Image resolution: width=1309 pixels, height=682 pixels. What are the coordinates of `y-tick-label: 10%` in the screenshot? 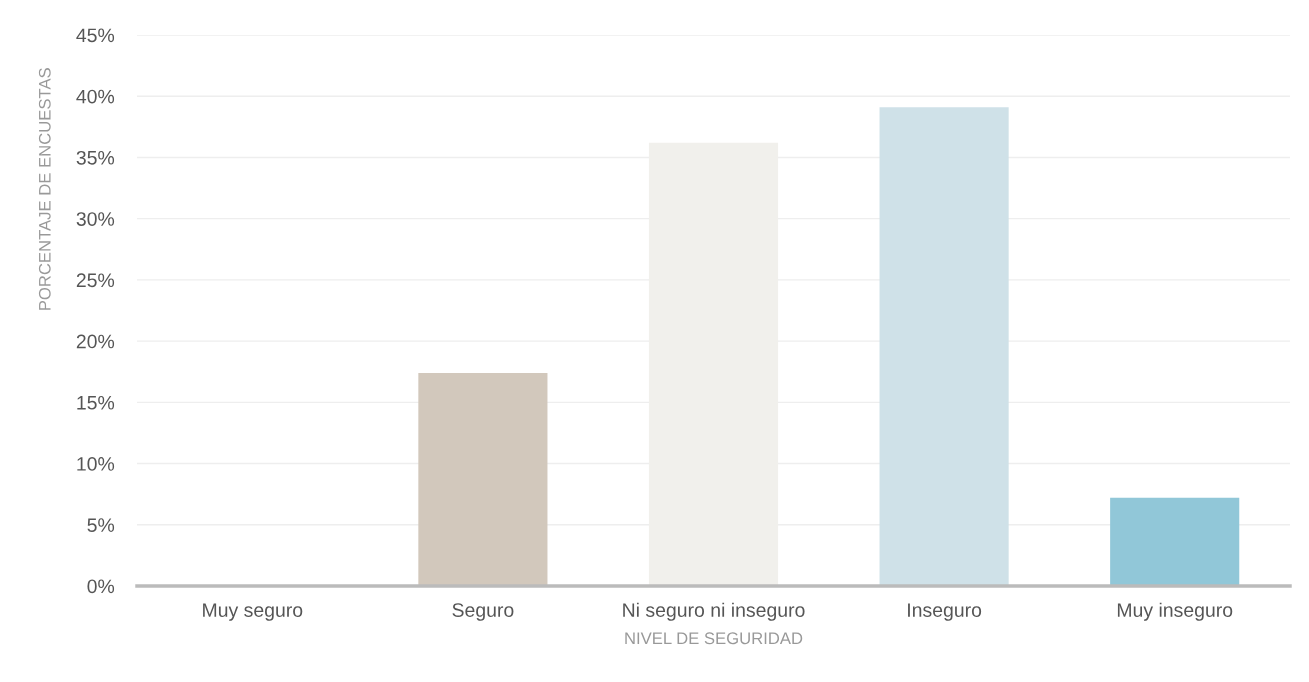 It's located at (96, 464).